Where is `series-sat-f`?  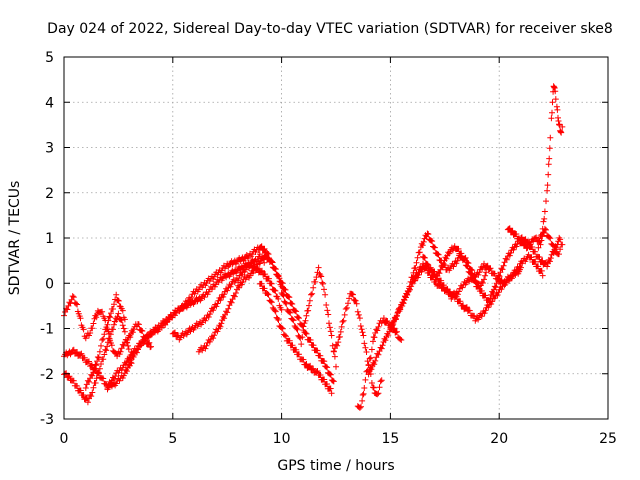
series-sat-f is located at coordinates (227, 301).